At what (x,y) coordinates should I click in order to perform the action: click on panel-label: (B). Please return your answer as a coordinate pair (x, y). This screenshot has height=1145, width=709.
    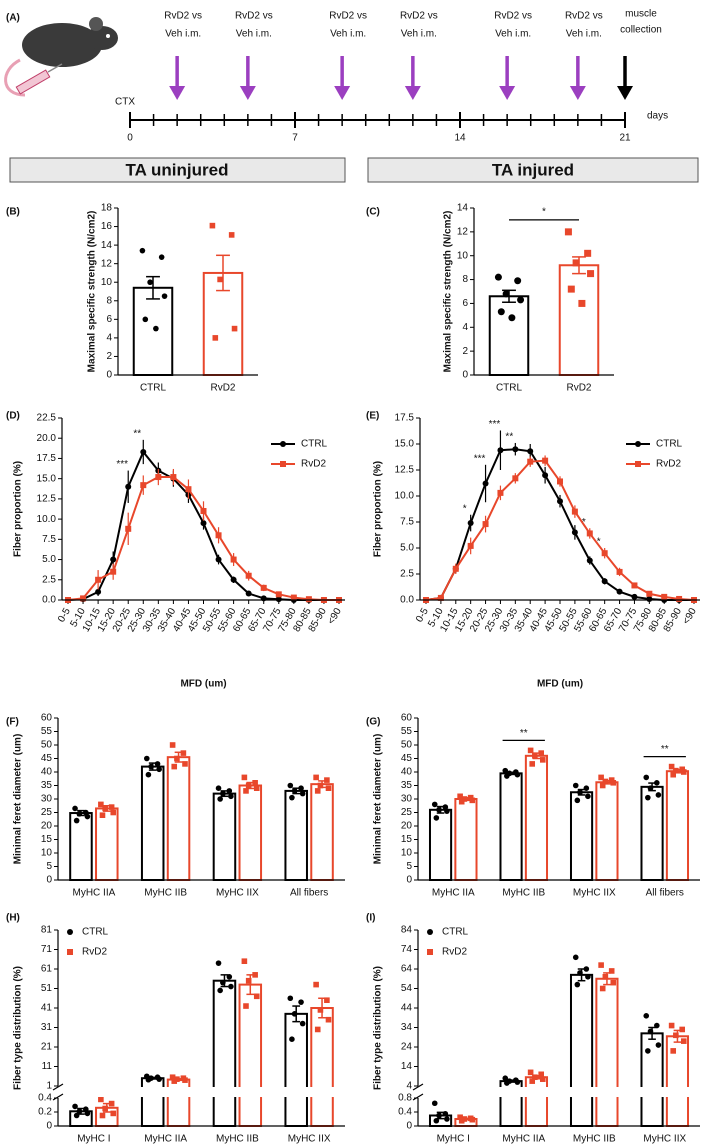
    Looking at the image, I should click on (13, 212).